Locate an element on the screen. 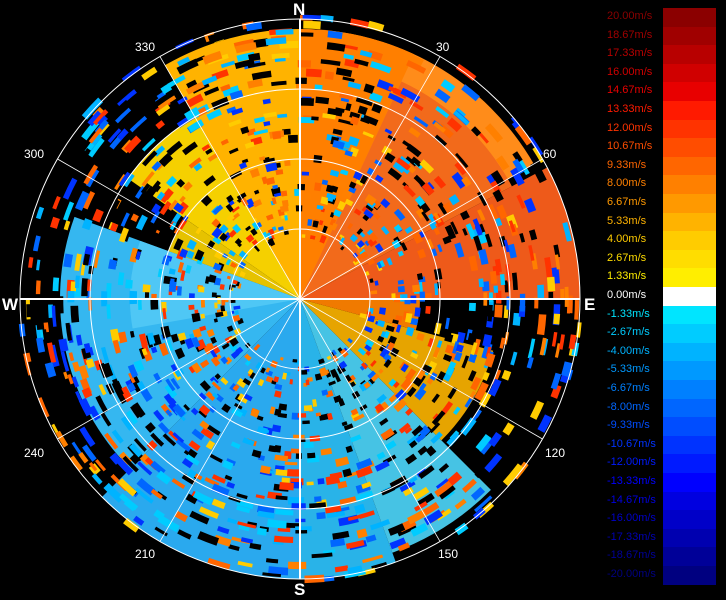 The width and height of the screenshot is (726, 600). legend-label: 8.00m/s is located at coordinates (627, 183).